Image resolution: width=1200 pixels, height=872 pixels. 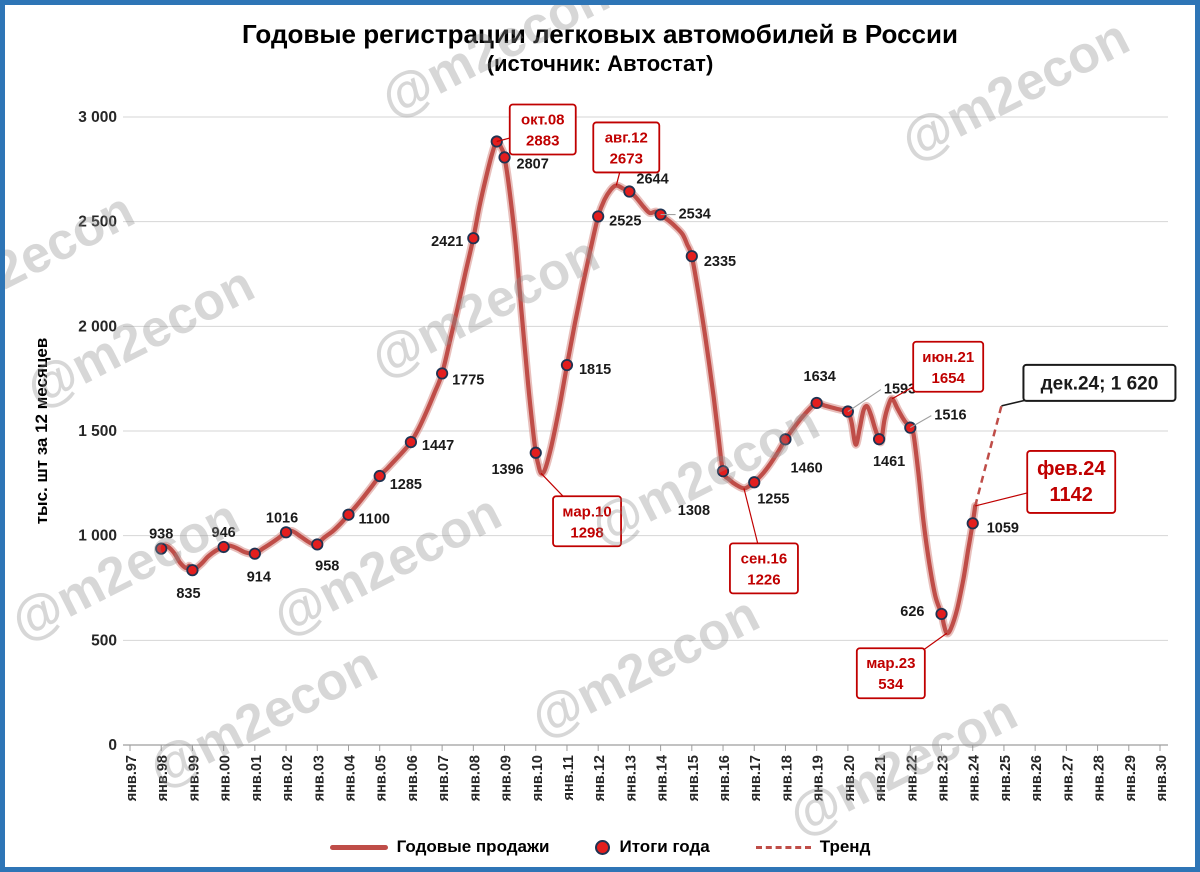 I want to click on svg-text: 1226, so click(x=763, y=579).